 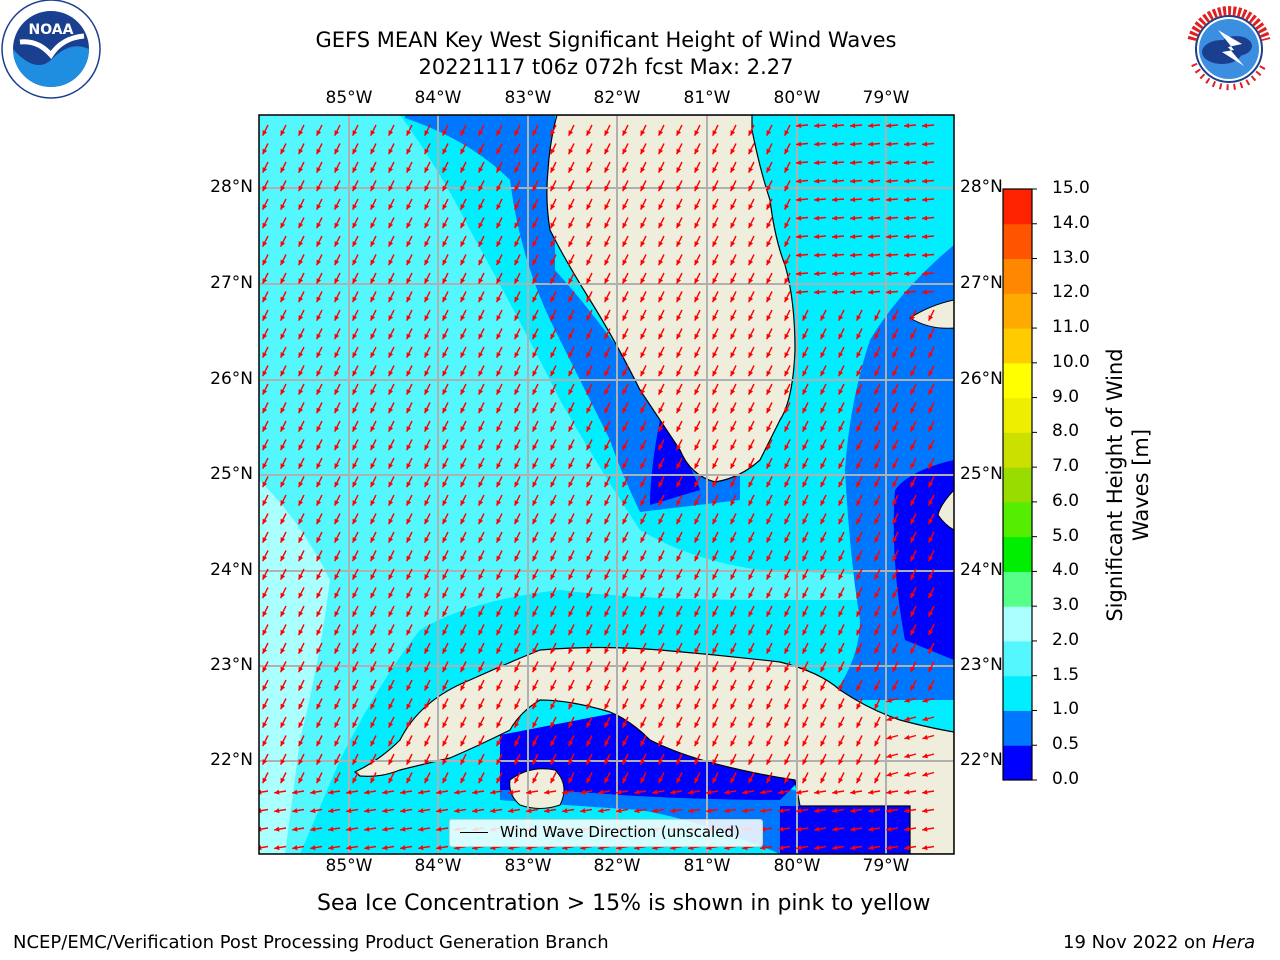 What do you see at coordinates (1071, 257) in the screenshot?
I see `colorbar-tick-label: 13.0` at bounding box center [1071, 257].